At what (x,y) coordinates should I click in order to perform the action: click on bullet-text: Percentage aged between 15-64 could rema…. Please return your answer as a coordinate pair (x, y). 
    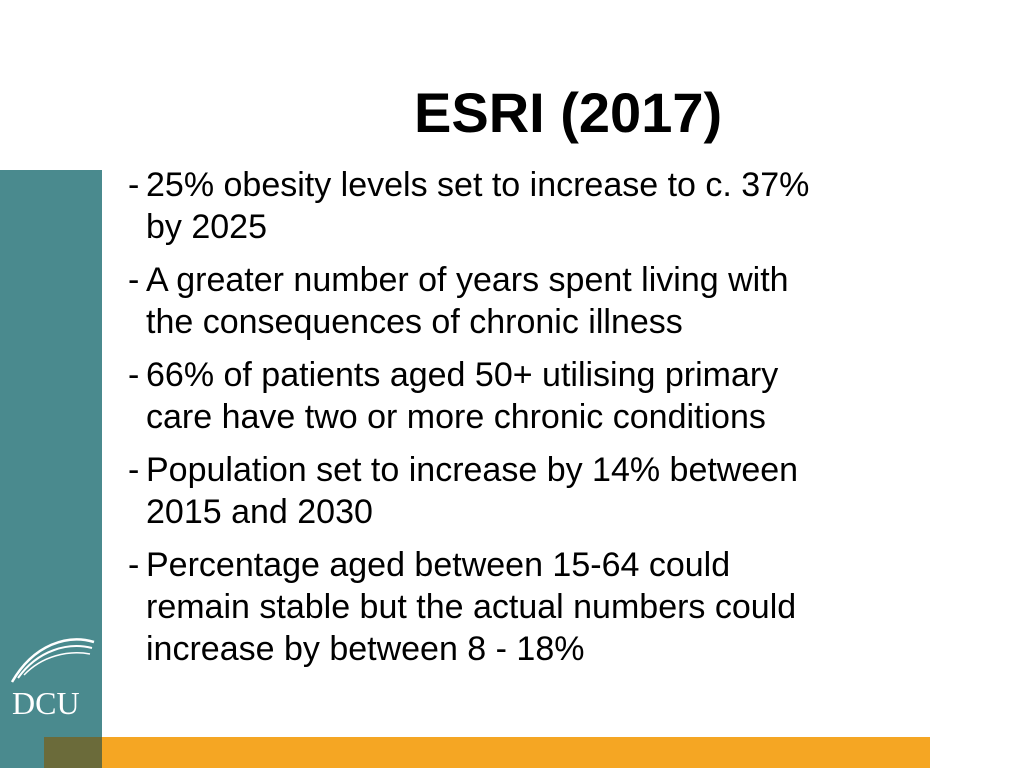
    Looking at the image, I should click on (471, 607).